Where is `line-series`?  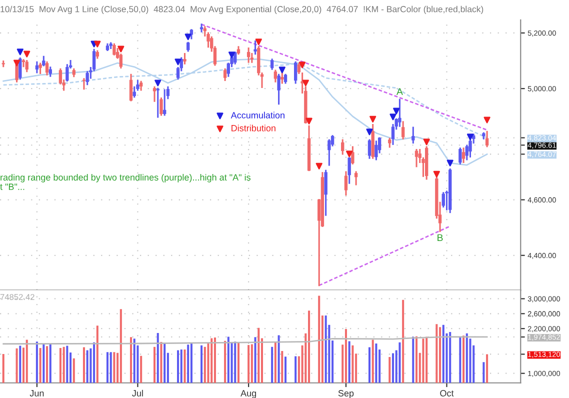 line-series is located at coordinates (245, 340).